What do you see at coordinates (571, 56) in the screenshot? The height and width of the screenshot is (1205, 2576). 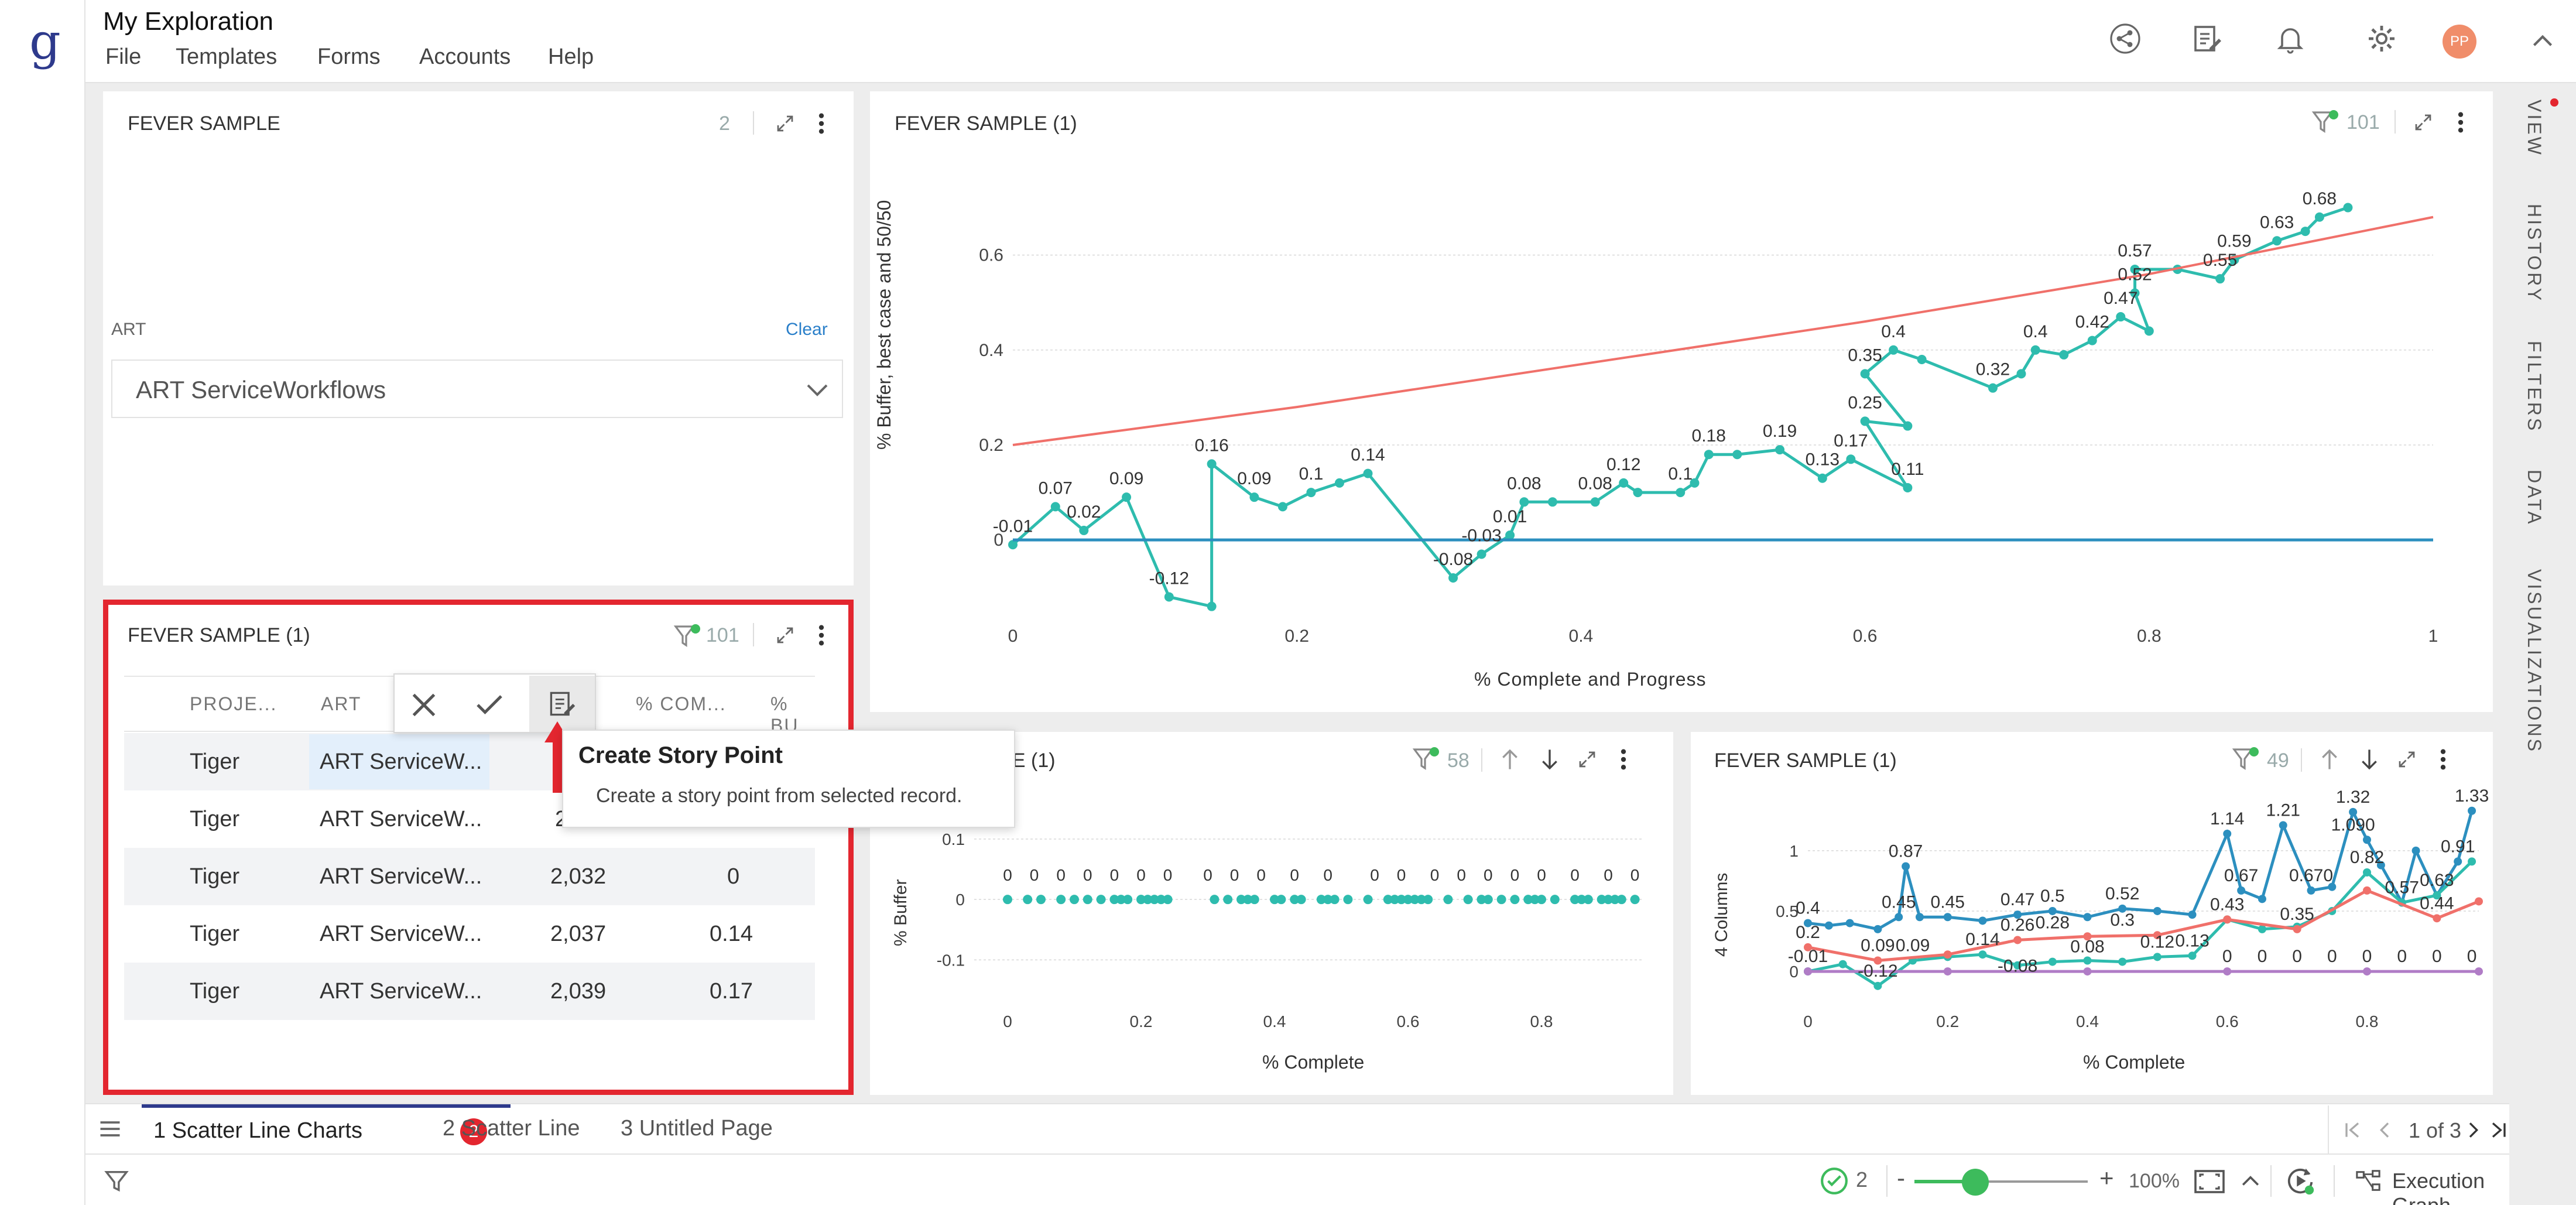 I see `menu-help: Help` at bounding box center [571, 56].